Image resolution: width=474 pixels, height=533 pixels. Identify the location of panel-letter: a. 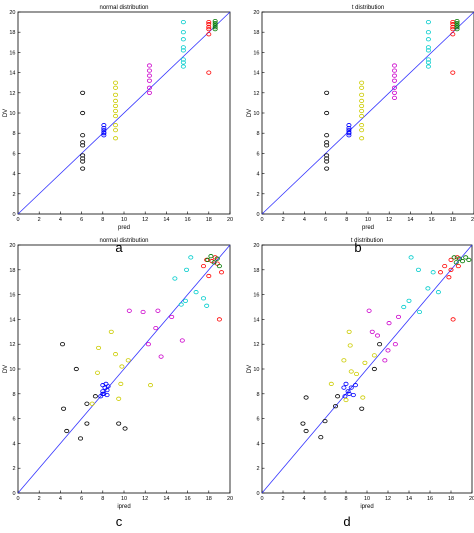
(119, 247).